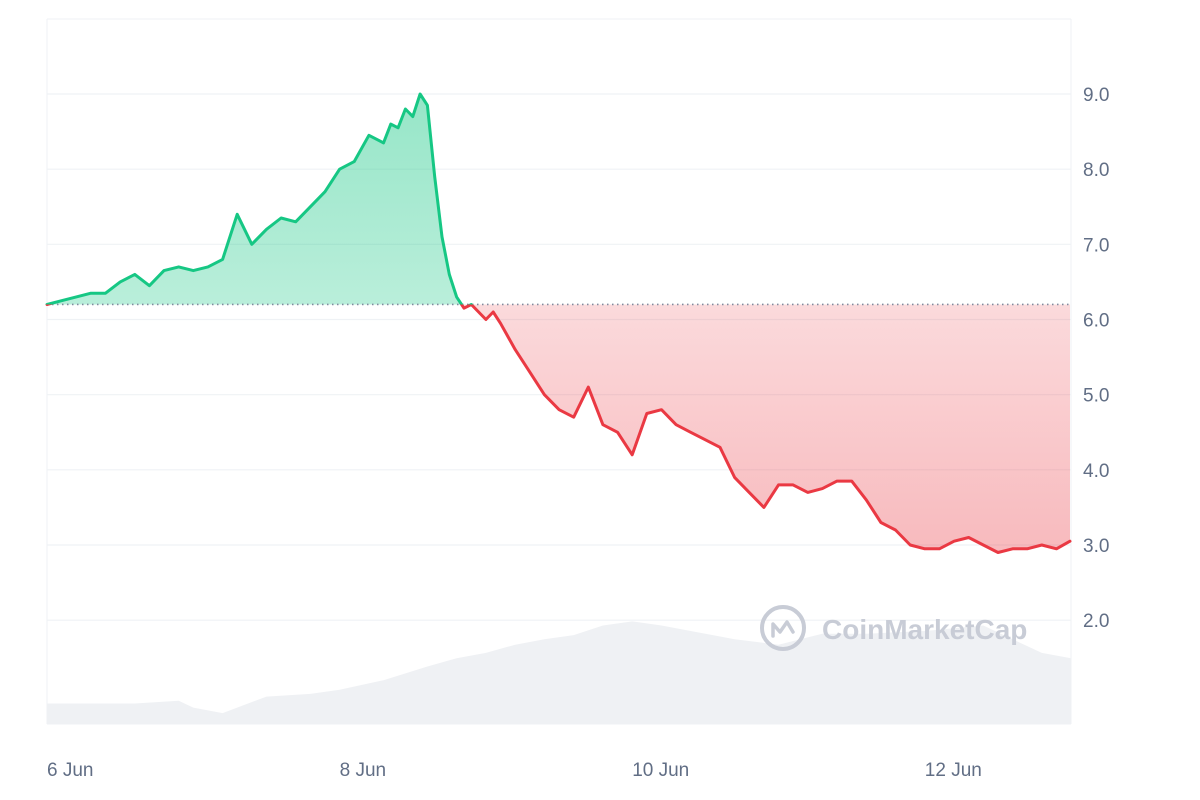  I want to click on x-tick-label: 10 Jun, so click(660, 770).